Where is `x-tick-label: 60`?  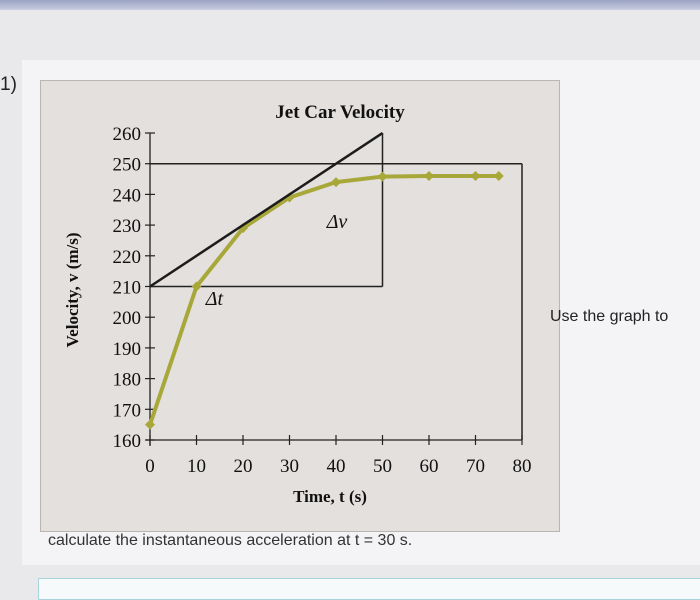
x-tick-label: 60 is located at coordinates (429, 466).